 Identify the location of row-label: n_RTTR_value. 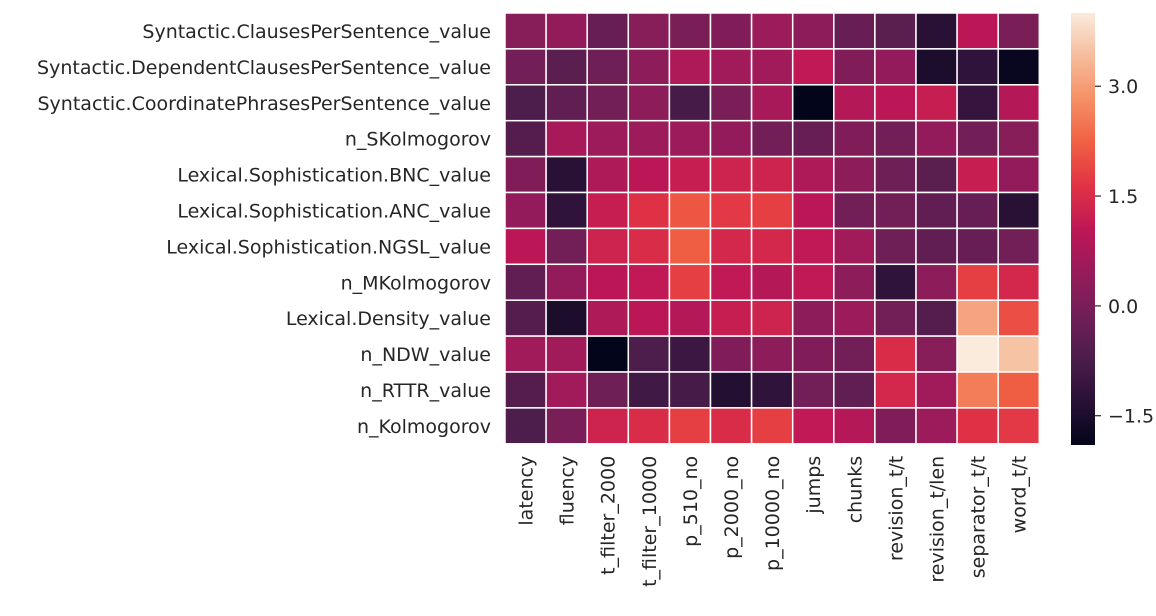
(425, 391).